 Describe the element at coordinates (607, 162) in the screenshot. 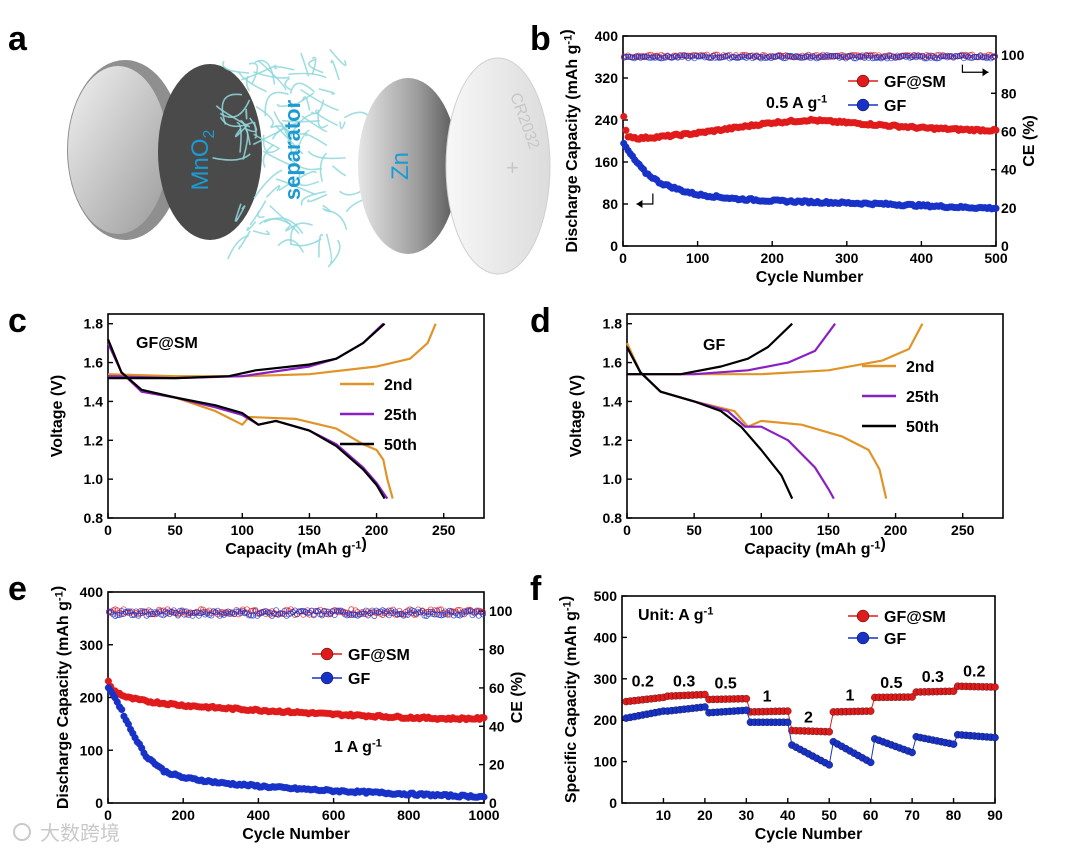

I see `y-tick-label: 160` at that location.